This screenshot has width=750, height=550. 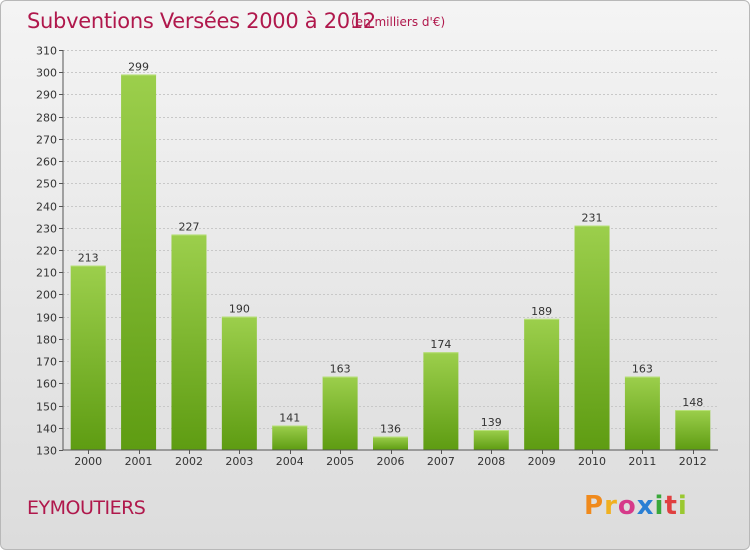 I want to click on y-tick-label: 290, so click(x=46, y=95).